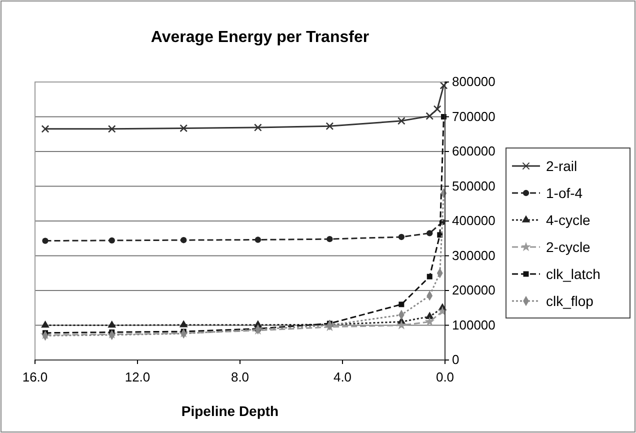 This screenshot has height=433, width=636. What do you see at coordinates (474, 290) in the screenshot?
I see `y-tick-label: 200000` at bounding box center [474, 290].